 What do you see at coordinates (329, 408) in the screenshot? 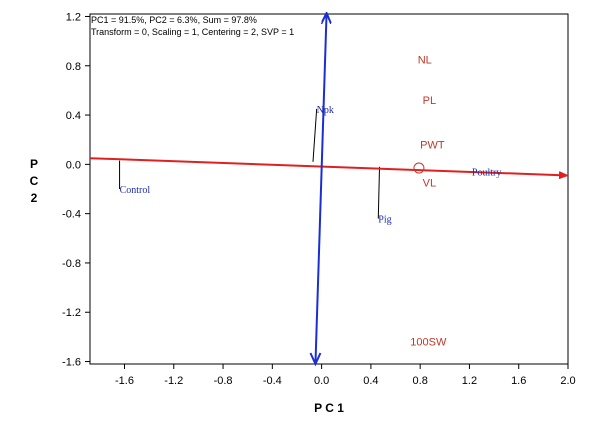
I see `x-axis-label: P C 1` at bounding box center [329, 408].